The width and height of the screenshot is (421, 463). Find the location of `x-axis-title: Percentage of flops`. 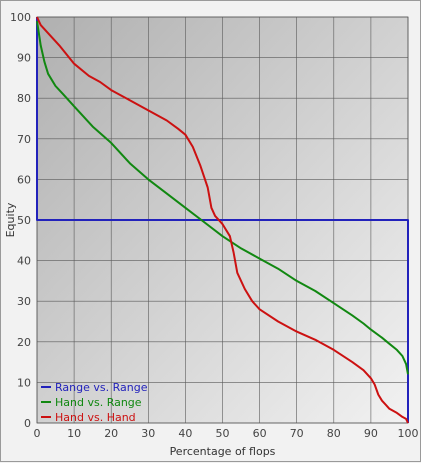

x-axis-title: Percentage of flops is located at coordinates (223, 451).